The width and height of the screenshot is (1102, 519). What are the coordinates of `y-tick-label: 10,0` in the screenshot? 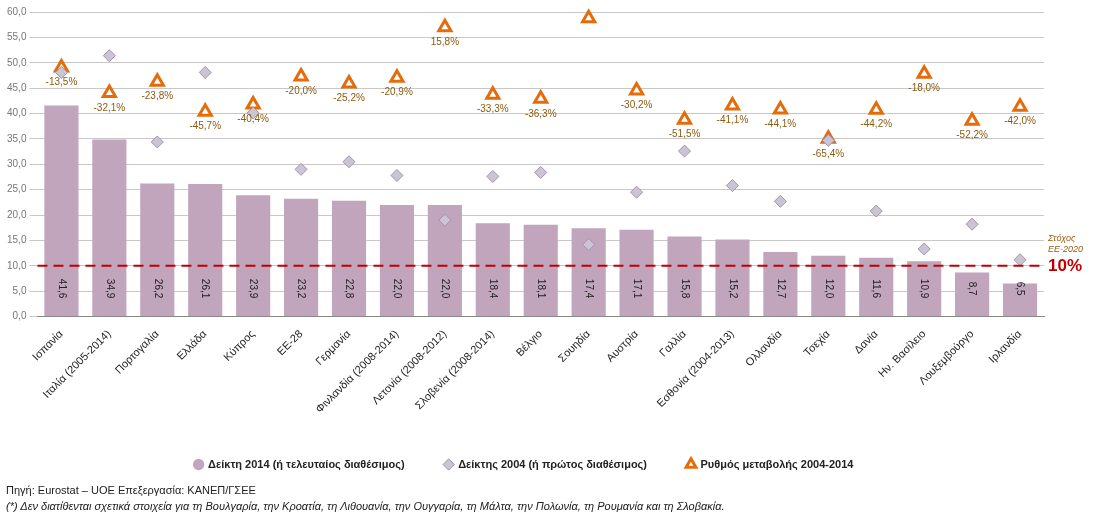 It's located at (16, 265).